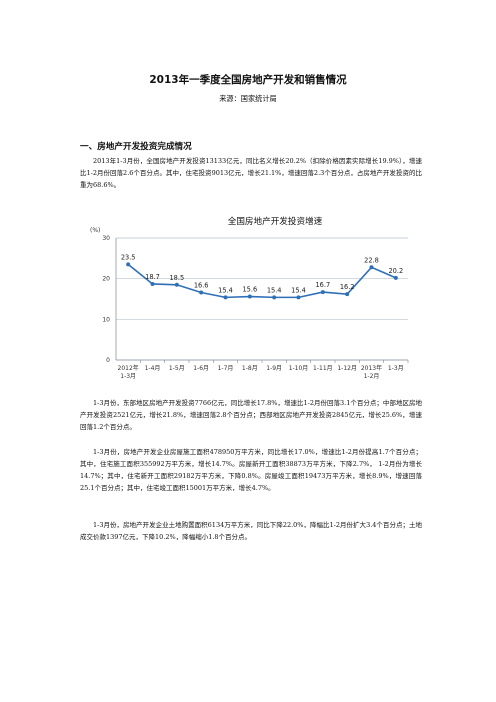 The image size is (496, 702). Describe the element at coordinates (323, 368) in the screenshot. I see `x-tick-label: 1-11月` at that location.